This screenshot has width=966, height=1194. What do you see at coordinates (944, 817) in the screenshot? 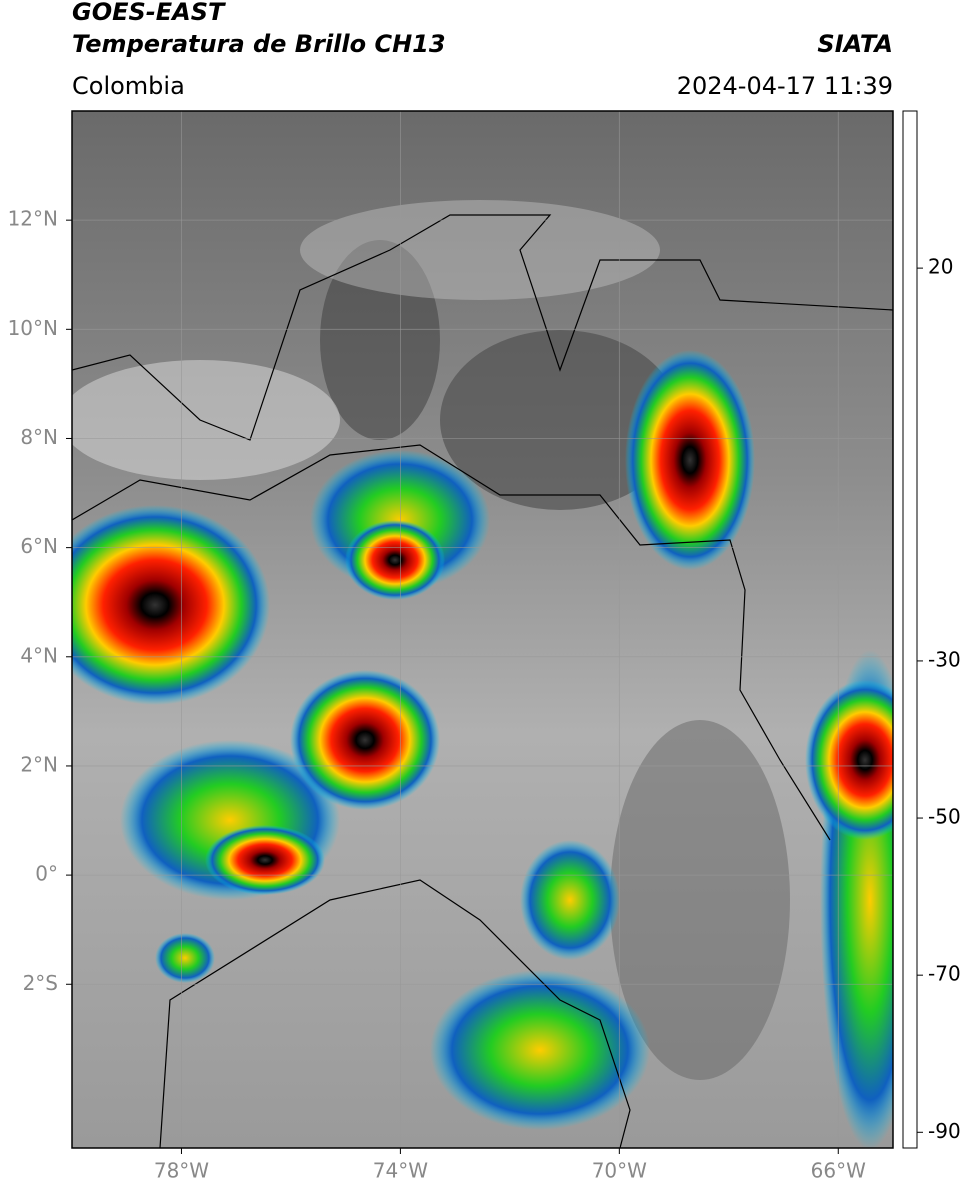
I see `colorbar-label: -50` at bounding box center [944, 817].